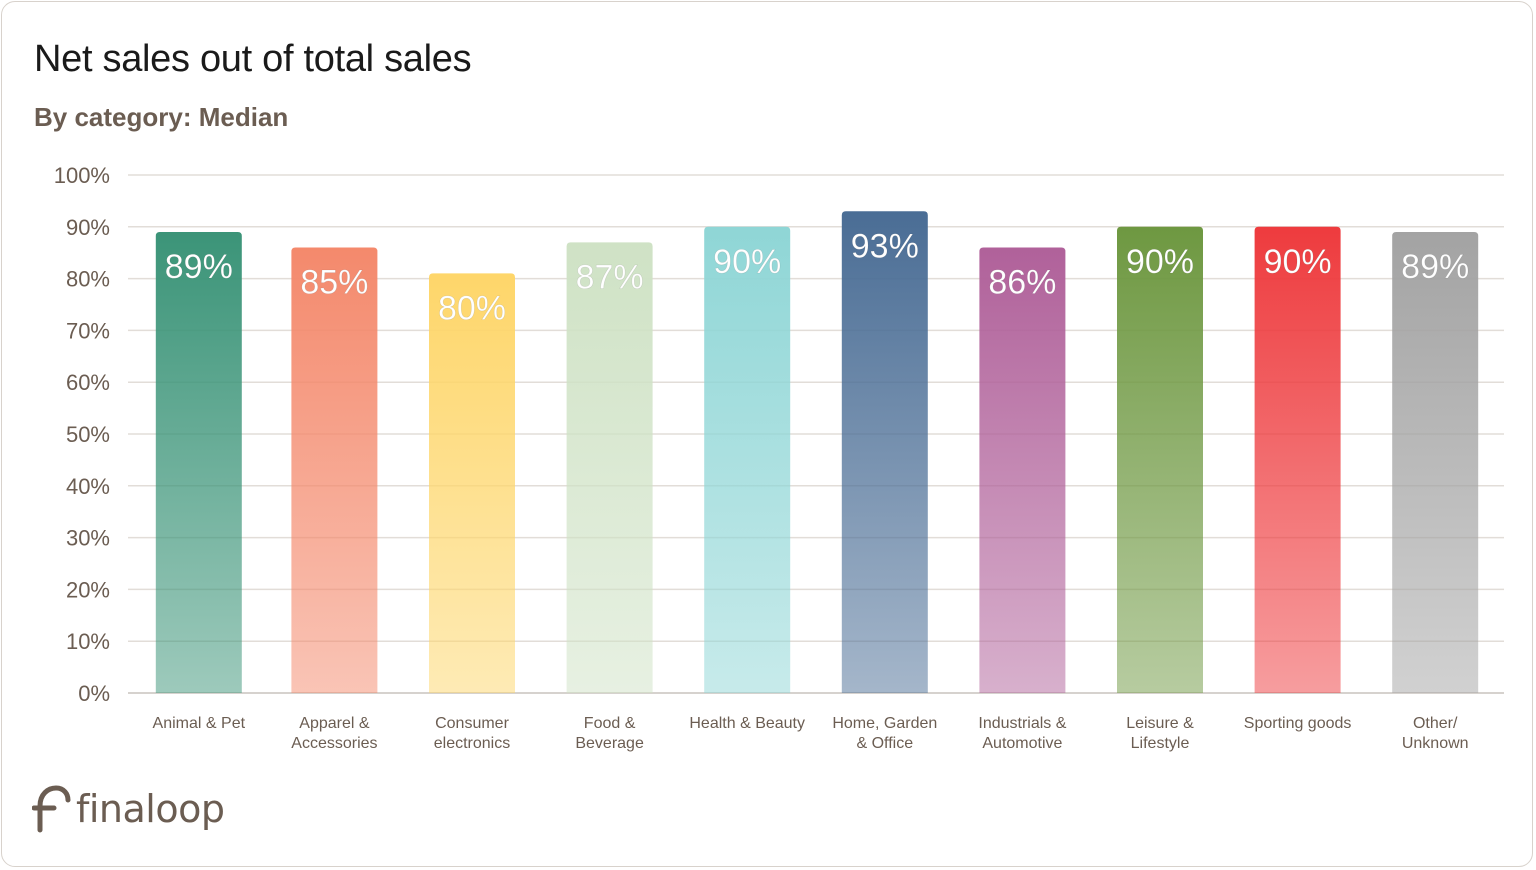 The width and height of the screenshot is (1536, 870). What do you see at coordinates (161, 117) in the screenshot?
I see `chart-subtitle: By category: Median` at bounding box center [161, 117].